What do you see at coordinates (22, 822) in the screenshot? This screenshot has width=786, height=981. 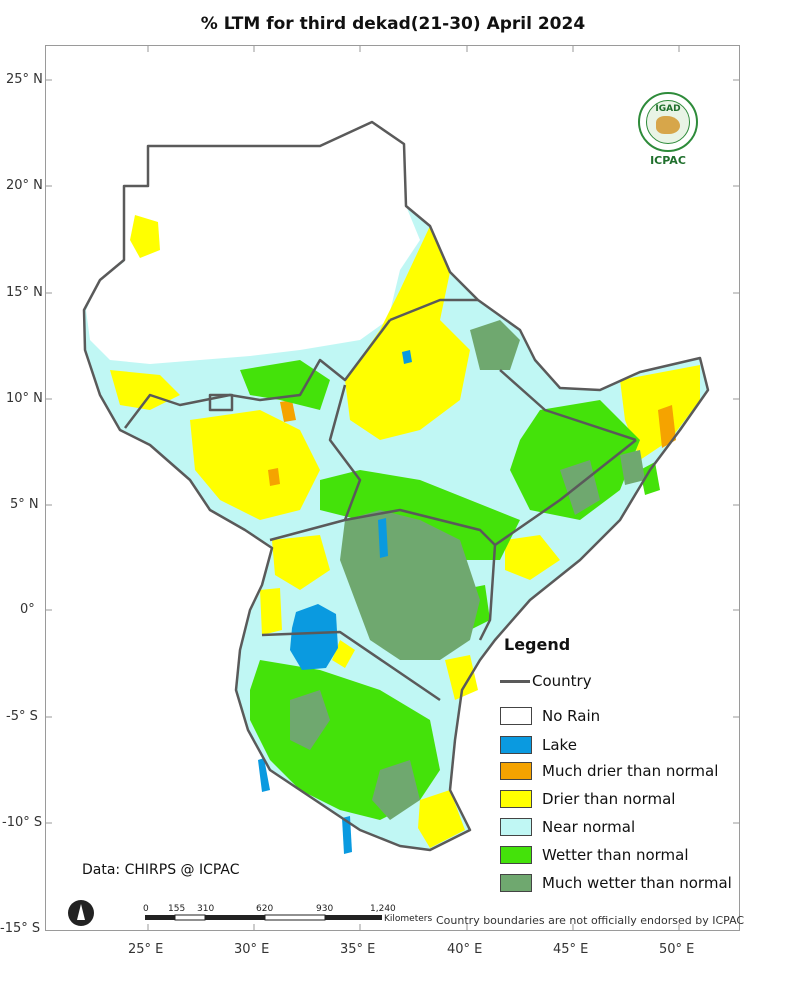 I see `lat-tick-label: -10° S` at bounding box center [22, 822].